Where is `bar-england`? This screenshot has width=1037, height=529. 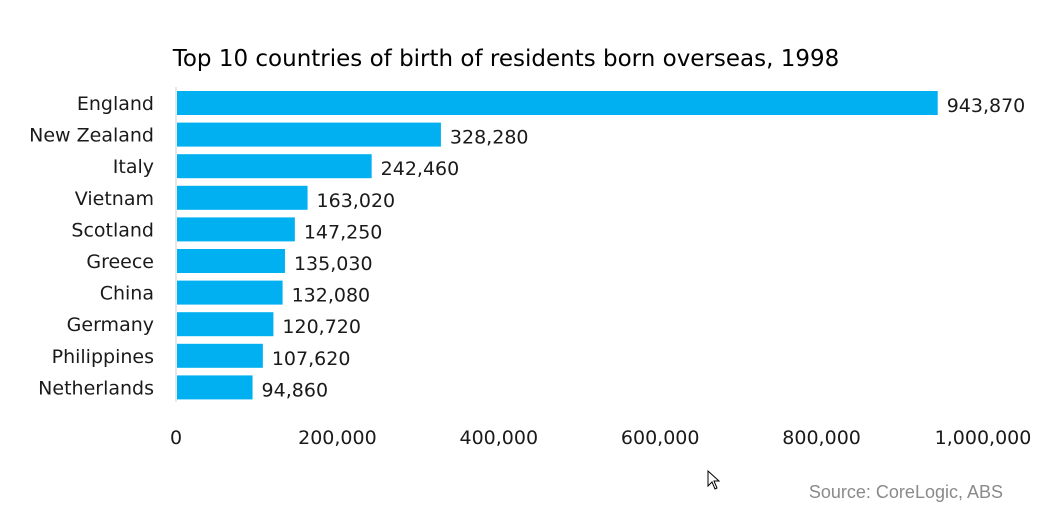 bar-england is located at coordinates (557, 103).